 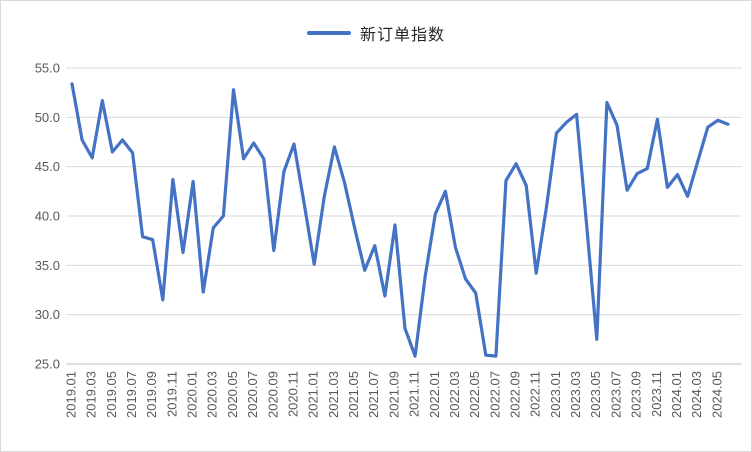 What do you see at coordinates (111, 394) in the screenshot?
I see `x-tick-label: 2019.05` at bounding box center [111, 394].